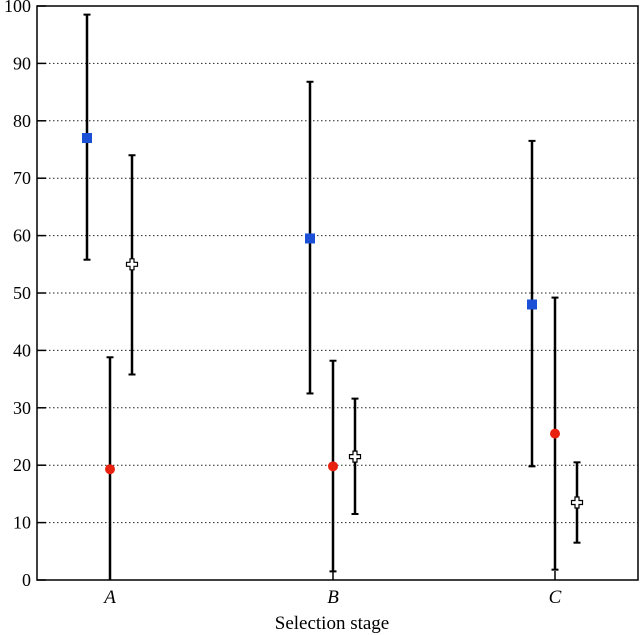  What do you see at coordinates (22, 408) in the screenshot?
I see `y-tick-label: 30` at bounding box center [22, 408].